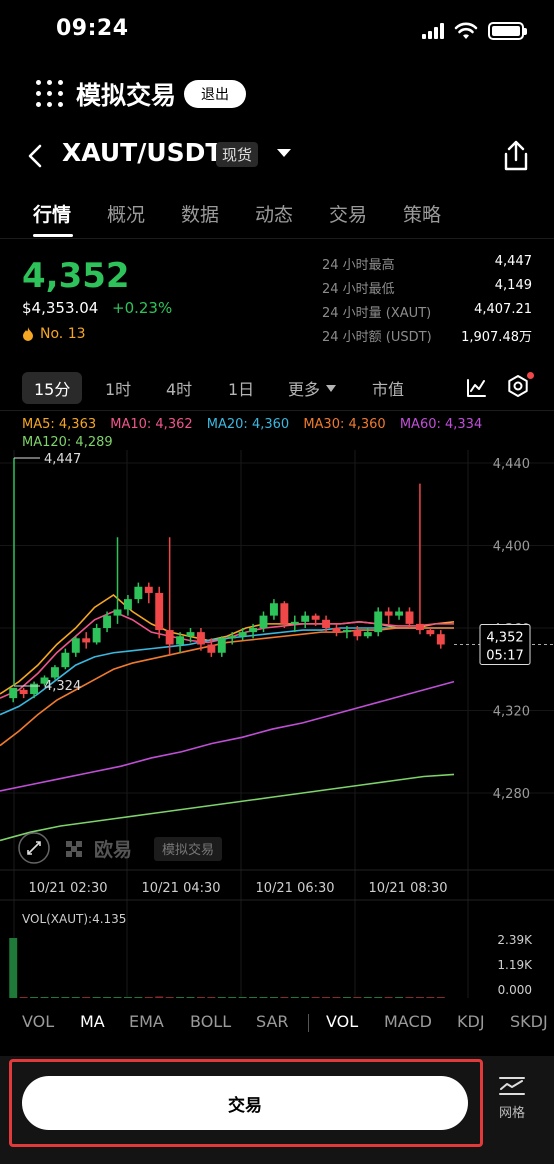  What do you see at coordinates (76, 276) in the screenshot?
I see `last-price: 4,352` at bounding box center [76, 276].